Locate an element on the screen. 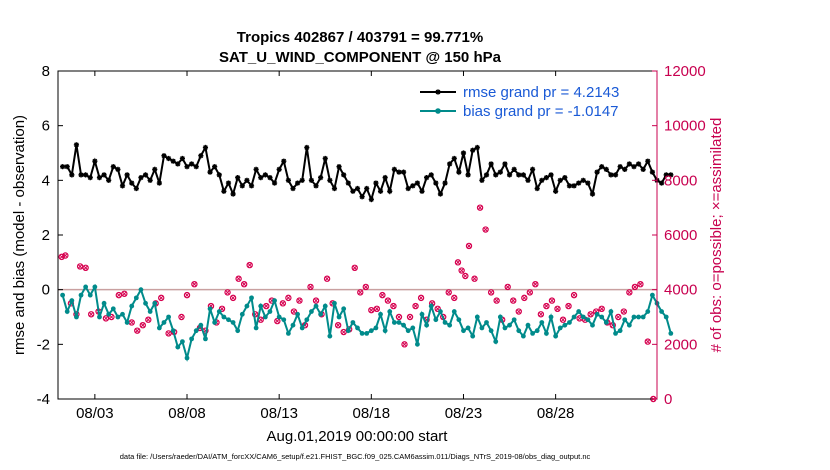  y-axis-label: rmse and bias (model - observation) is located at coordinates (19, 235).